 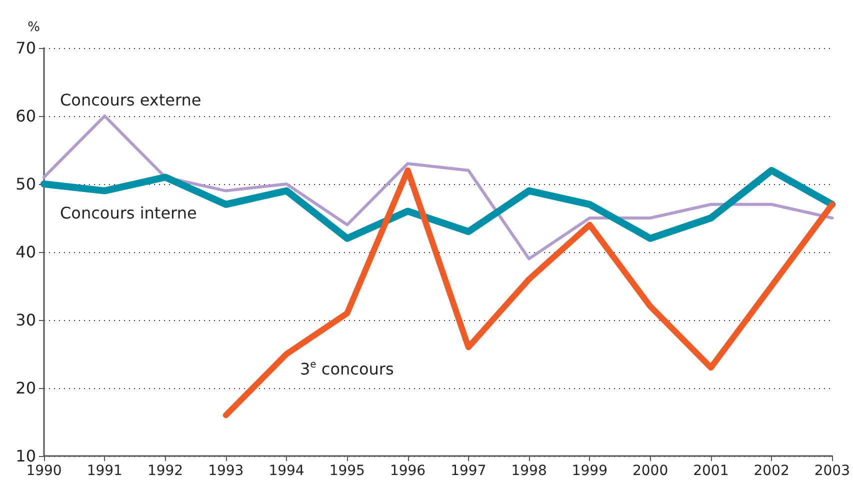 I want to click on x-tick-label: 1992, so click(x=165, y=471).